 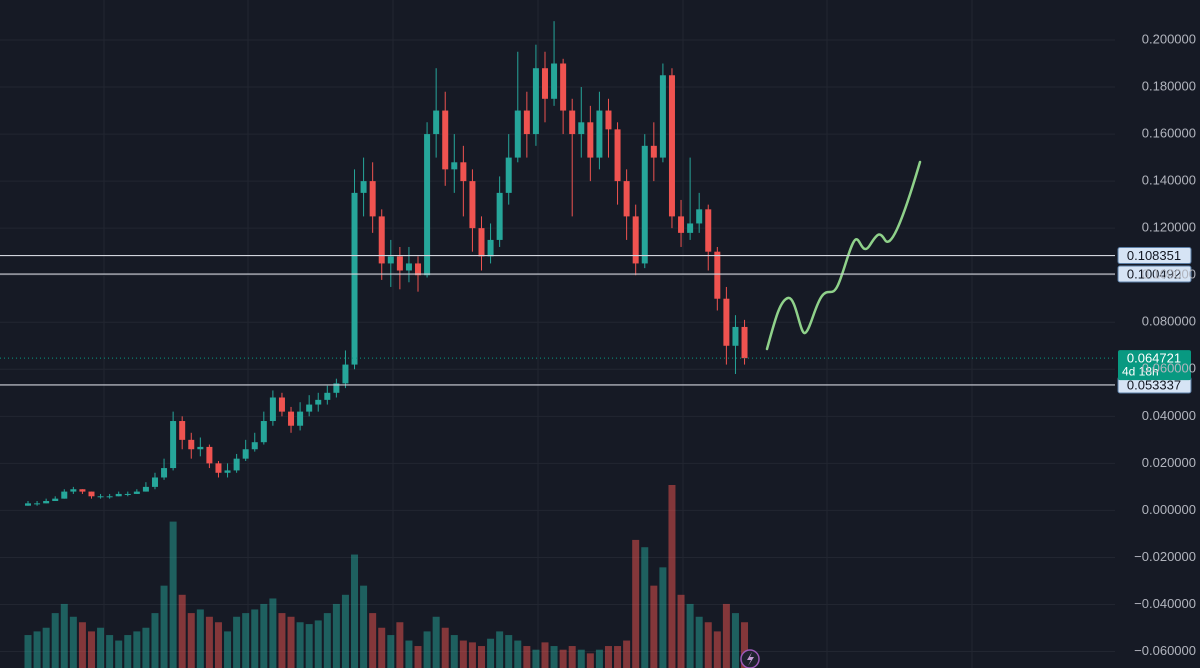 What do you see at coordinates (1165, 556) in the screenshot?
I see `y-tick-label: −0.020000` at bounding box center [1165, 556].